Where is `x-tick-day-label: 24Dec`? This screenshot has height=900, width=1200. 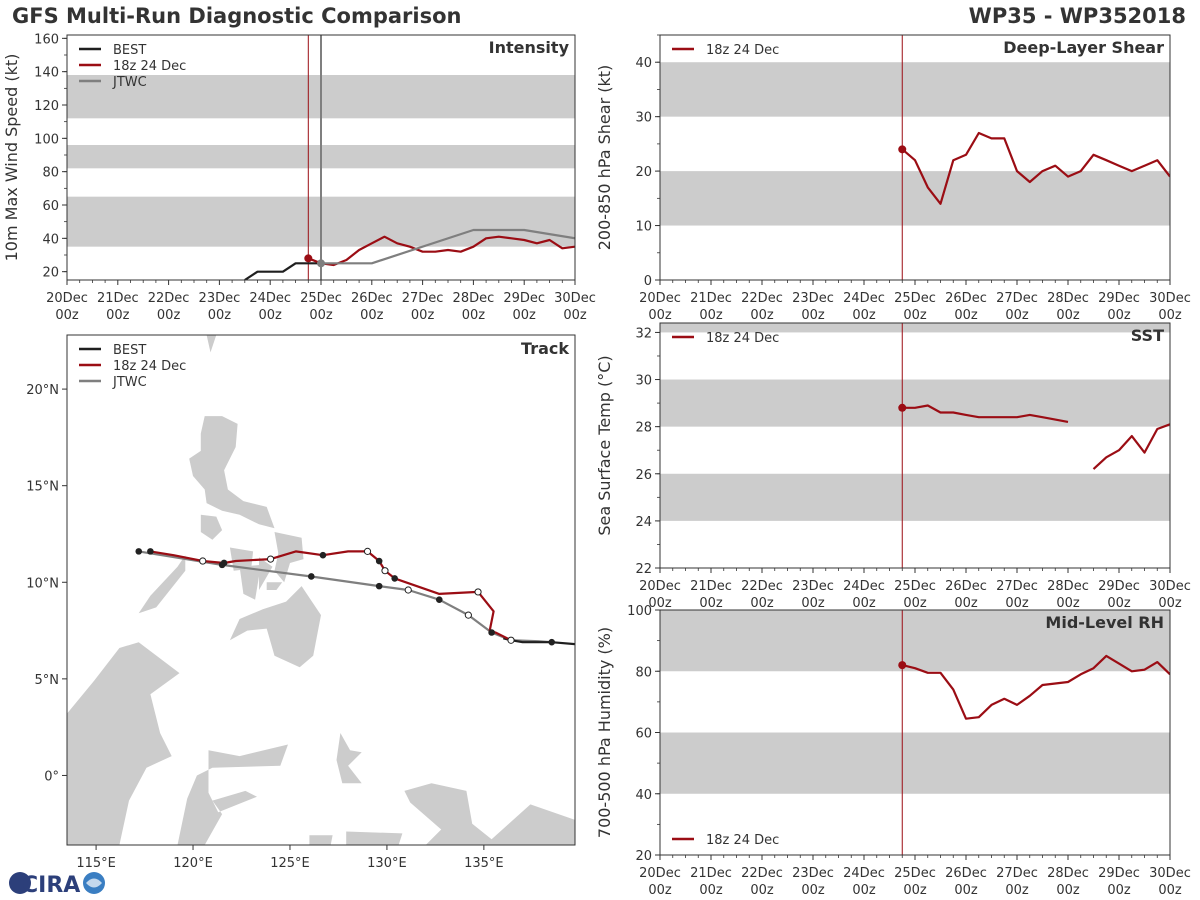
x-tick-day-label: 24Dec is located at coordinates (270, 298).